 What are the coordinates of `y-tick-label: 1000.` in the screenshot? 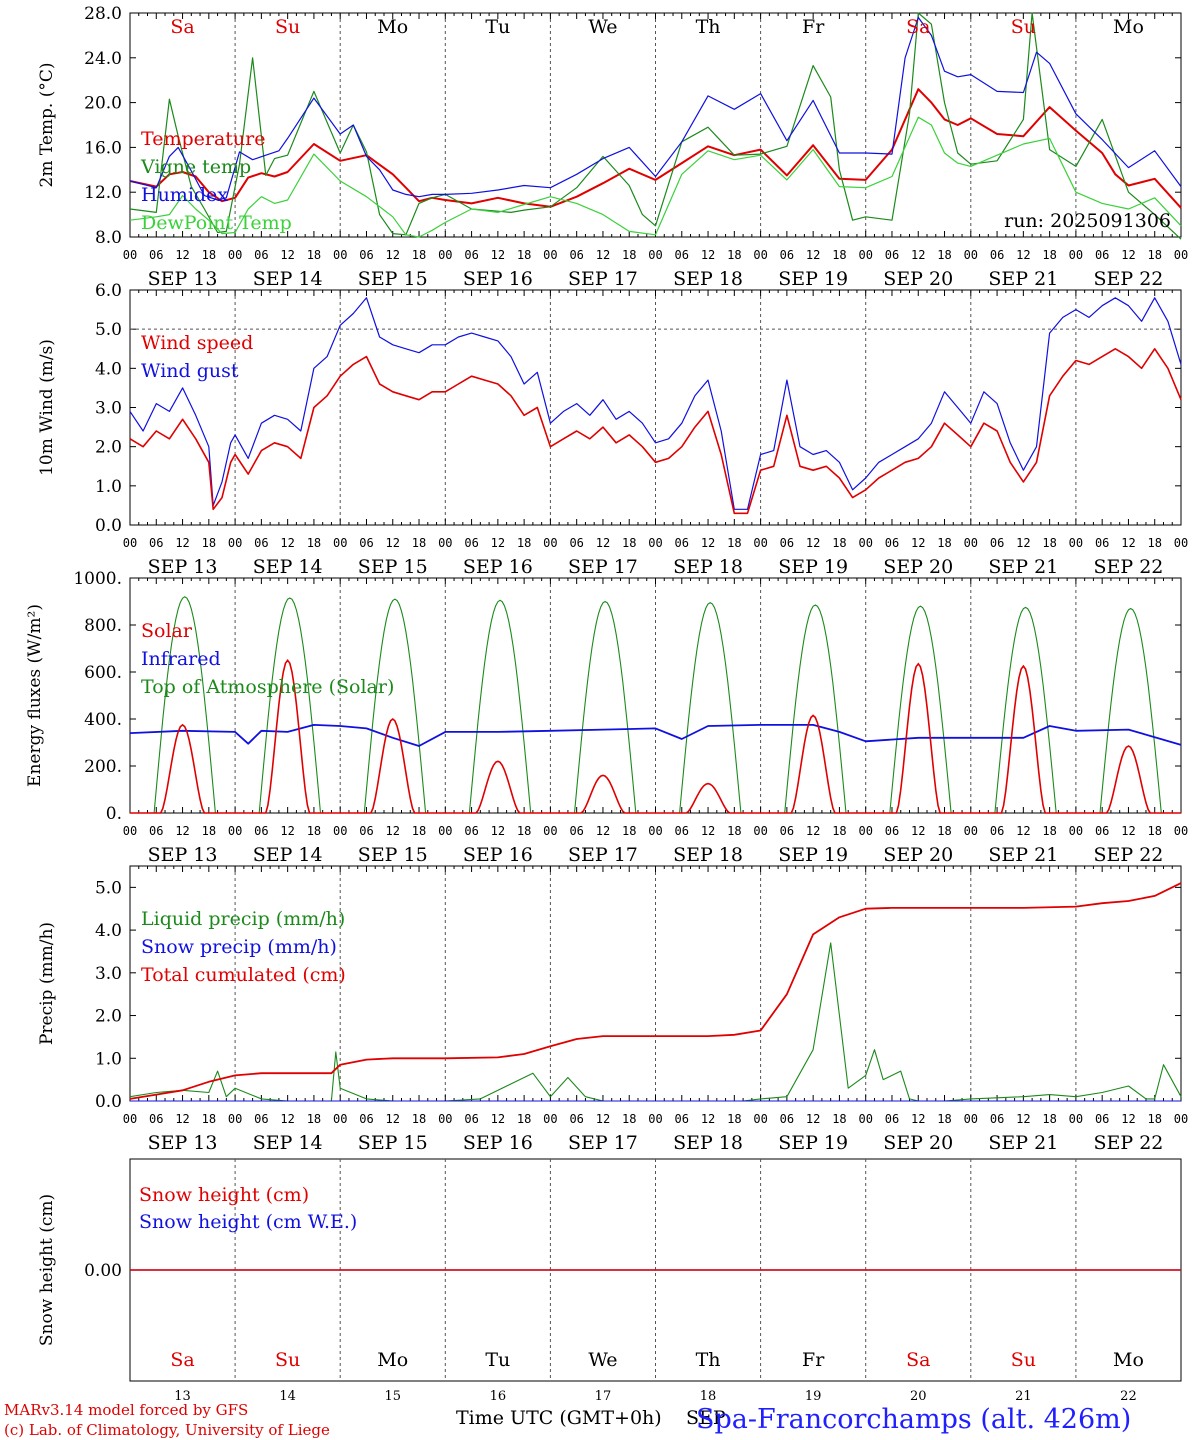 It's located at (97, 579).